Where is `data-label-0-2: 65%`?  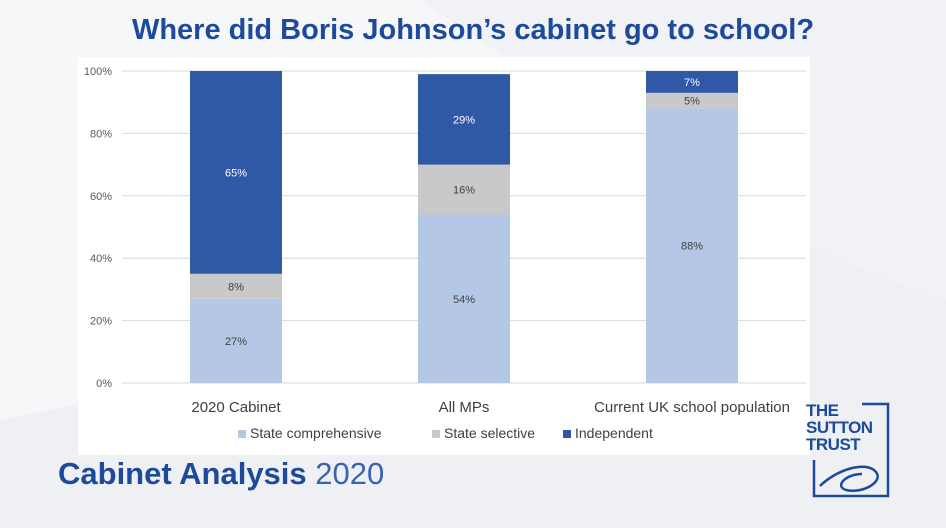
data-label-0-2: 65% is located at coordinates (236, 173).